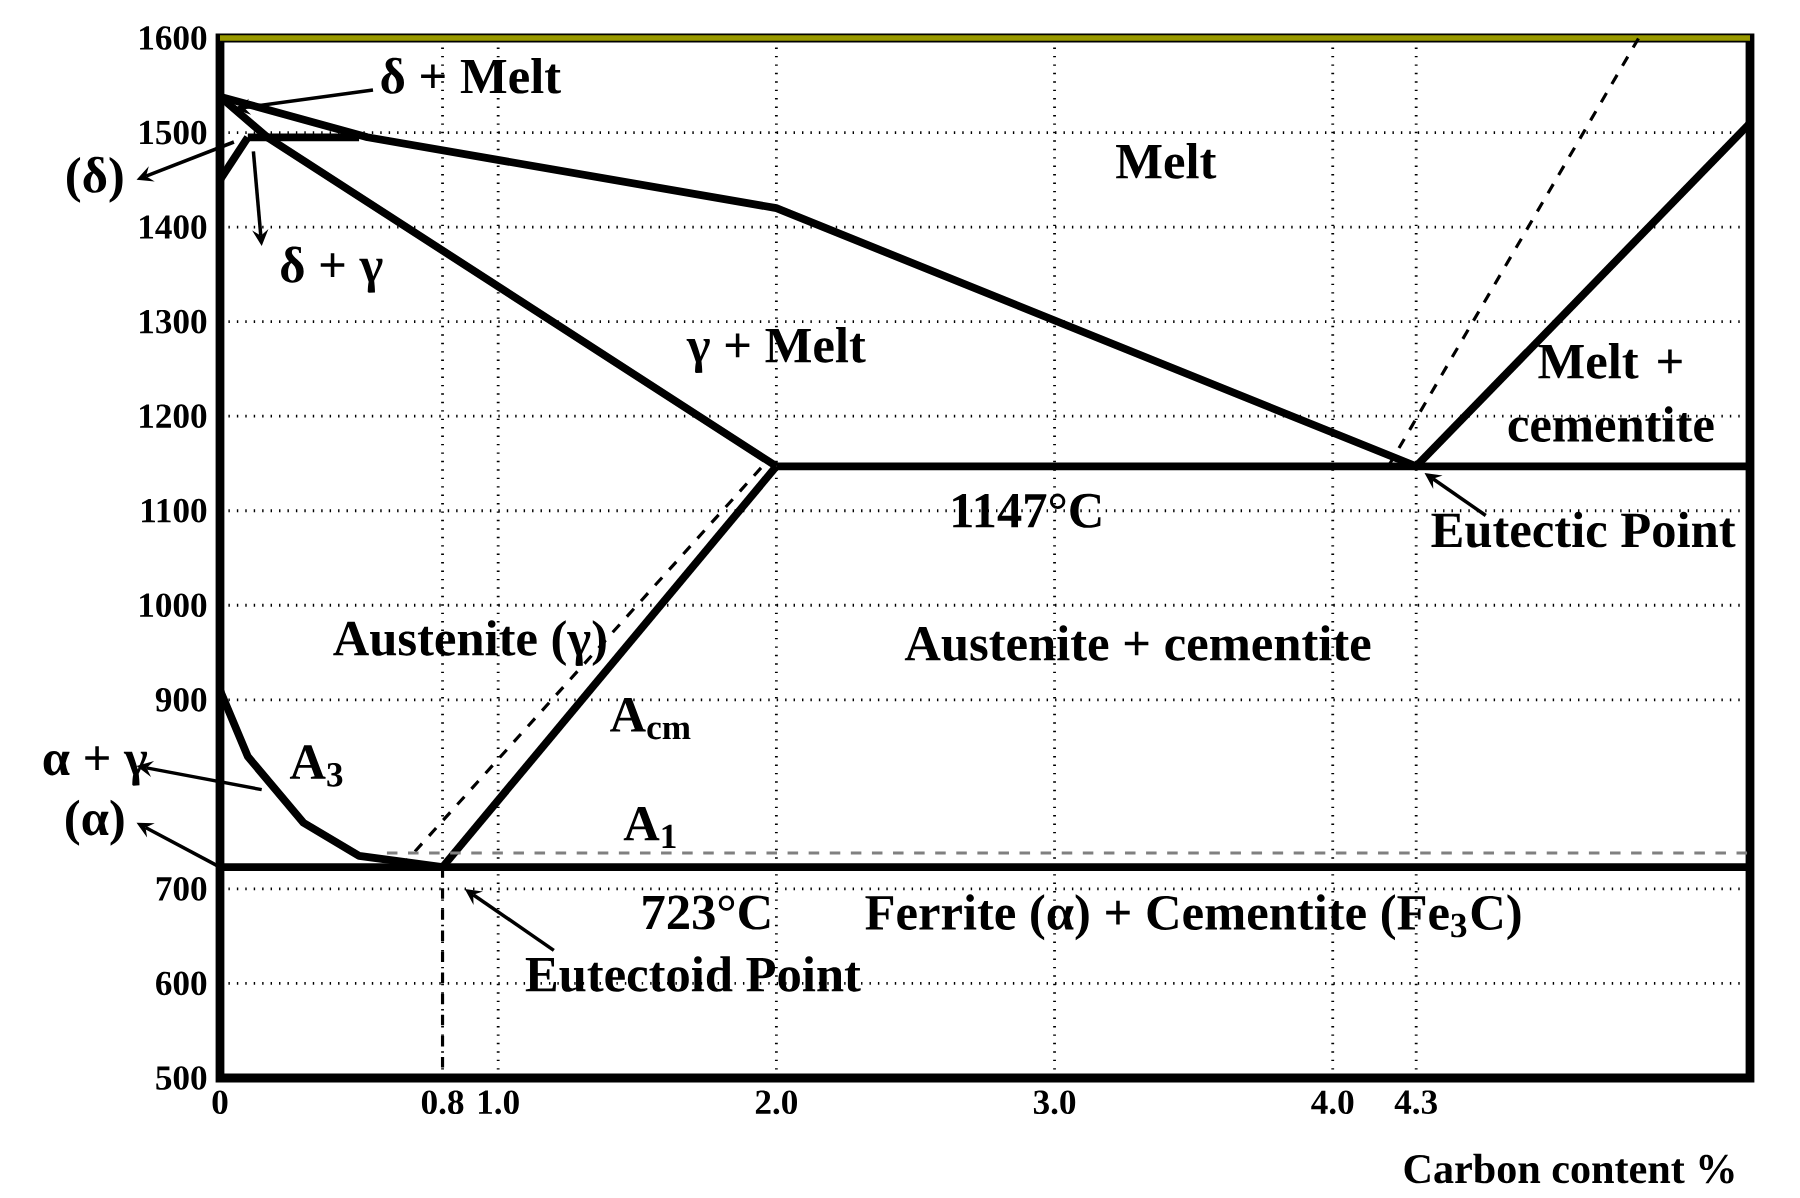 The image size is (1800, 1198). Describe the element at coordinates (499, 1102) in the screenshot. I see `x-tick-label: 1.0` at that location.